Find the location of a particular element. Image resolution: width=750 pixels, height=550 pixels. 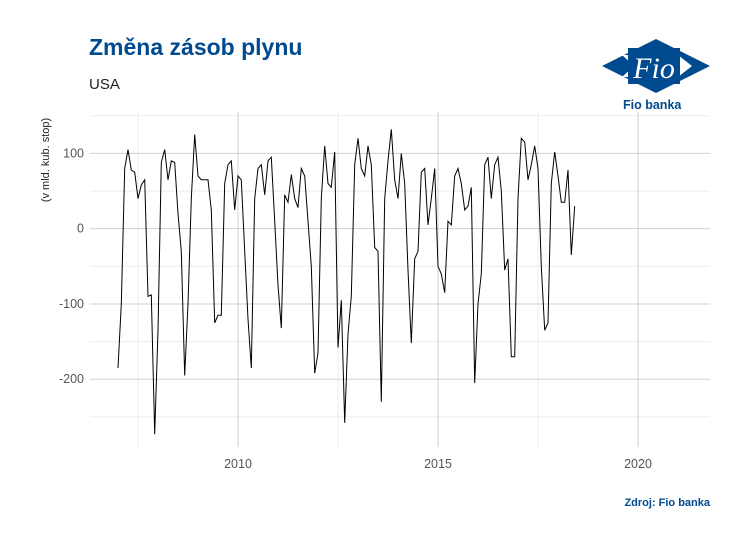

chart-subtitle: USA is located at coordinates (104, 84).